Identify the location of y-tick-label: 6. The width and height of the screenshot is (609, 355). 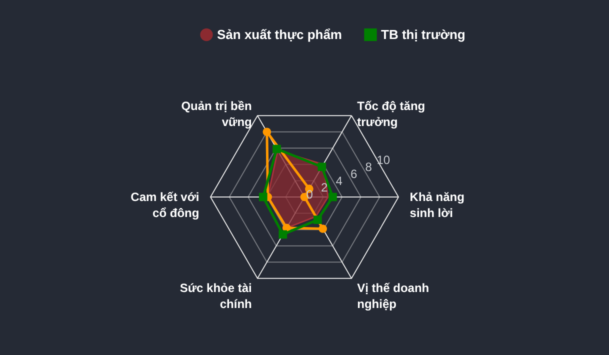
(354, 173).